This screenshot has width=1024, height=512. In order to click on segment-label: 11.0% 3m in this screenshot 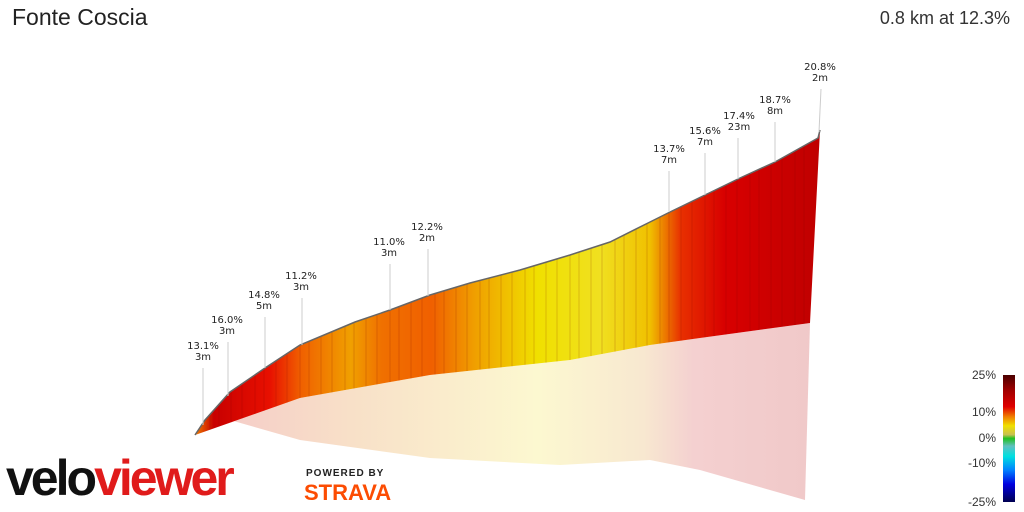, I will do `click(389, 248)`.